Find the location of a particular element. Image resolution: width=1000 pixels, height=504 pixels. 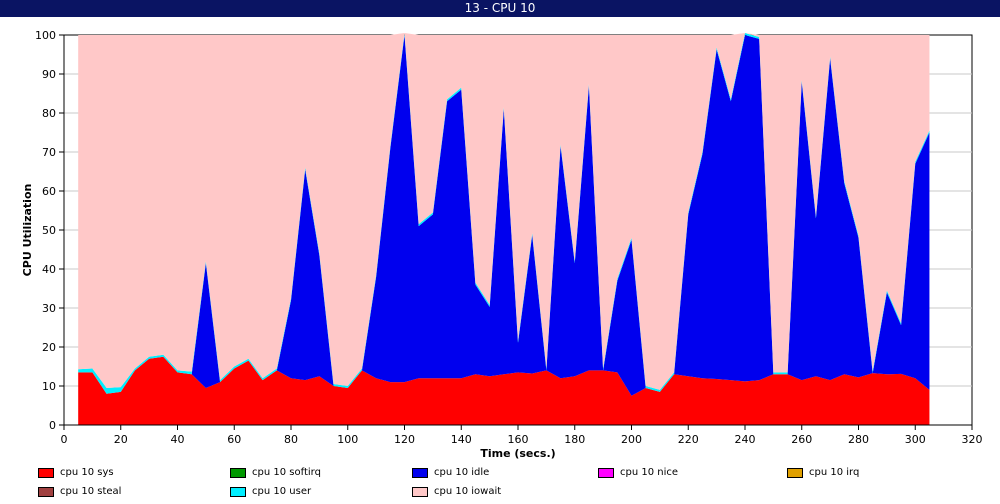

legend-label: cpu 10 user is located at coordinates (282, 491).